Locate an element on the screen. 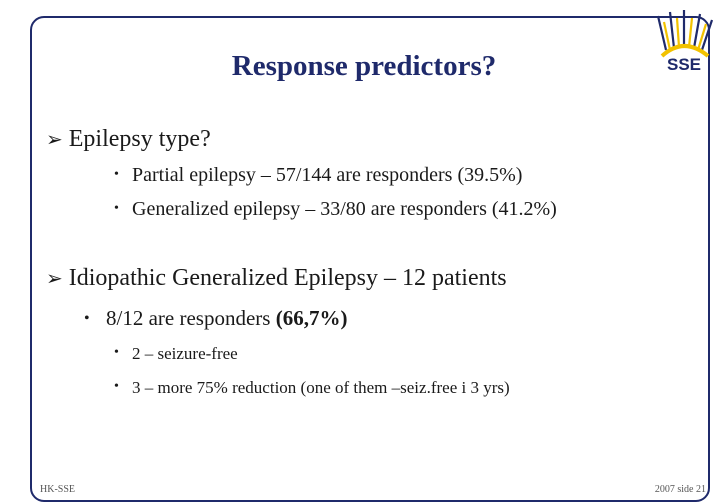  bullet-text: 8/12 are responders is located at coordinates (191, 318).